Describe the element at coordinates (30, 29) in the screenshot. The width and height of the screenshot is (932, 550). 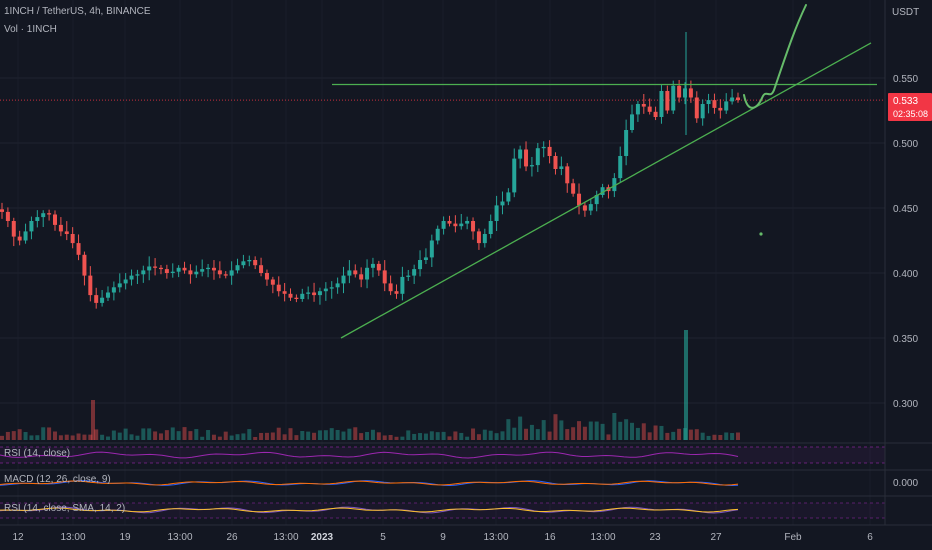
I see `volume-legend: Vol · 1INCH` at that location.